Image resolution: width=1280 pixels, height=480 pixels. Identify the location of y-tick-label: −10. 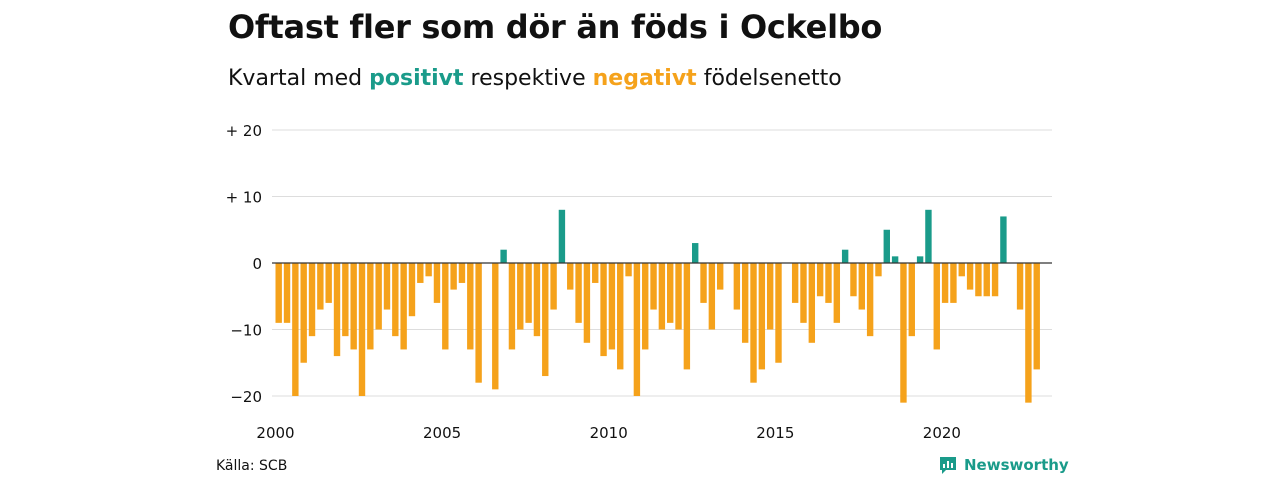
(246, 331).